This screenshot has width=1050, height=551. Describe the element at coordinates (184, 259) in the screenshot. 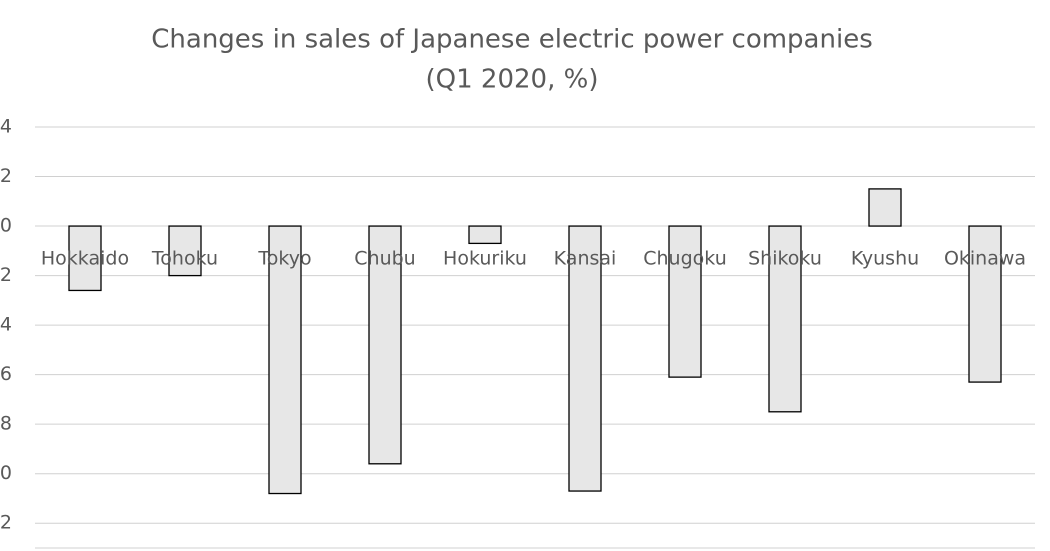

I see `x-tick-label: Tohoku` at that location.